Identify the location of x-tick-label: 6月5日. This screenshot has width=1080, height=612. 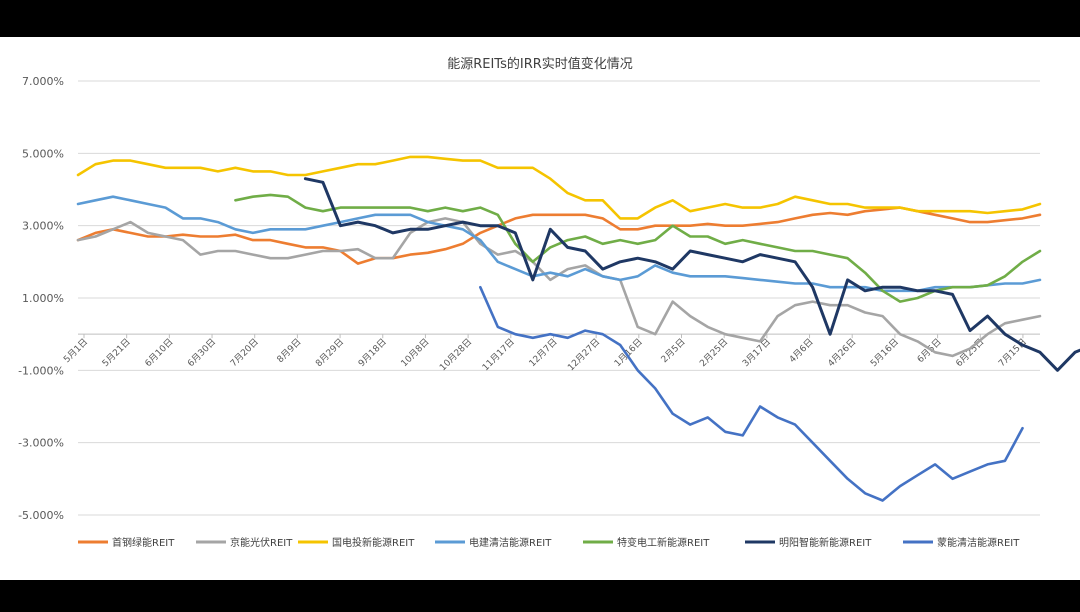
(929, 351).